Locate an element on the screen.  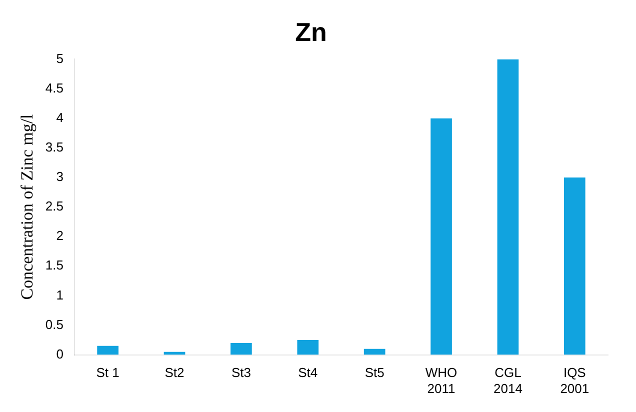
y-tick-label: 4.5 is located at coordinates (54, 88).